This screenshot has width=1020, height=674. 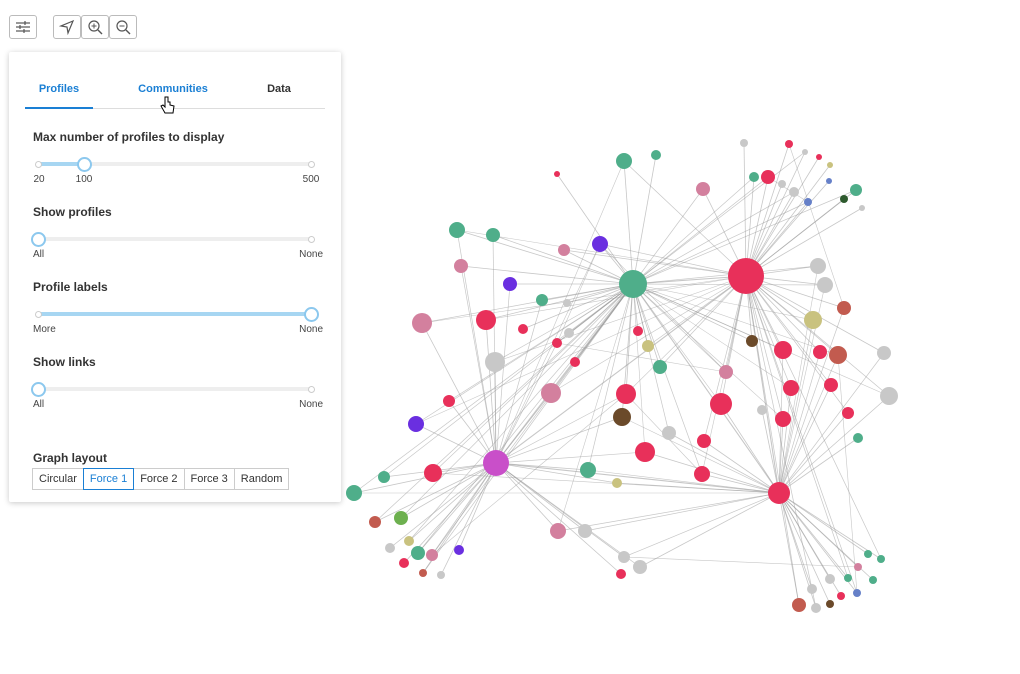 What do you see at coordinates (279, 89) in the screenshot?
I see `tab: Data` at bounding box center [279, 89].